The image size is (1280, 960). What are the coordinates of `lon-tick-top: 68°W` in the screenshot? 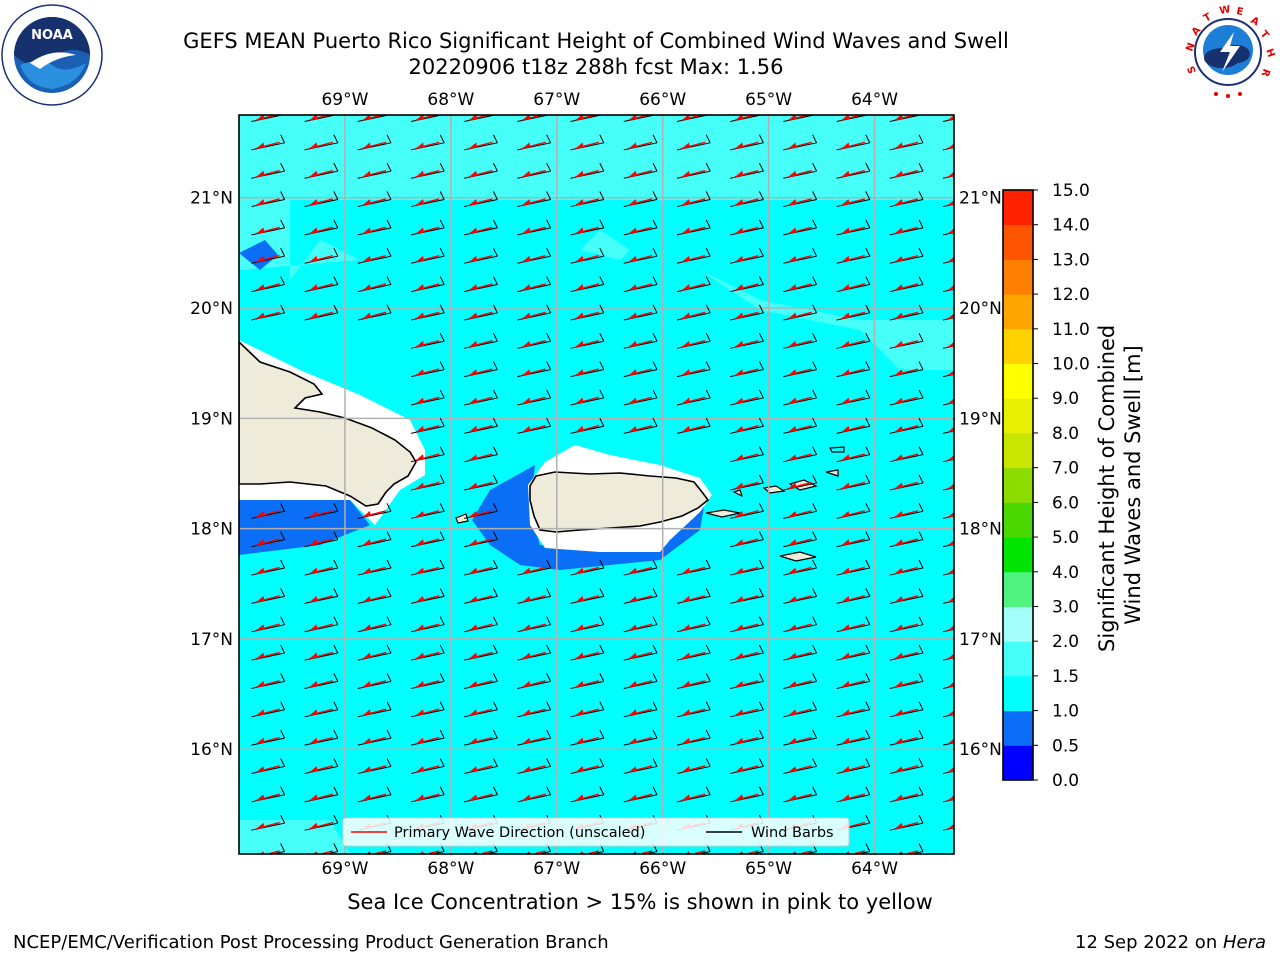 It's located at (450, 100).